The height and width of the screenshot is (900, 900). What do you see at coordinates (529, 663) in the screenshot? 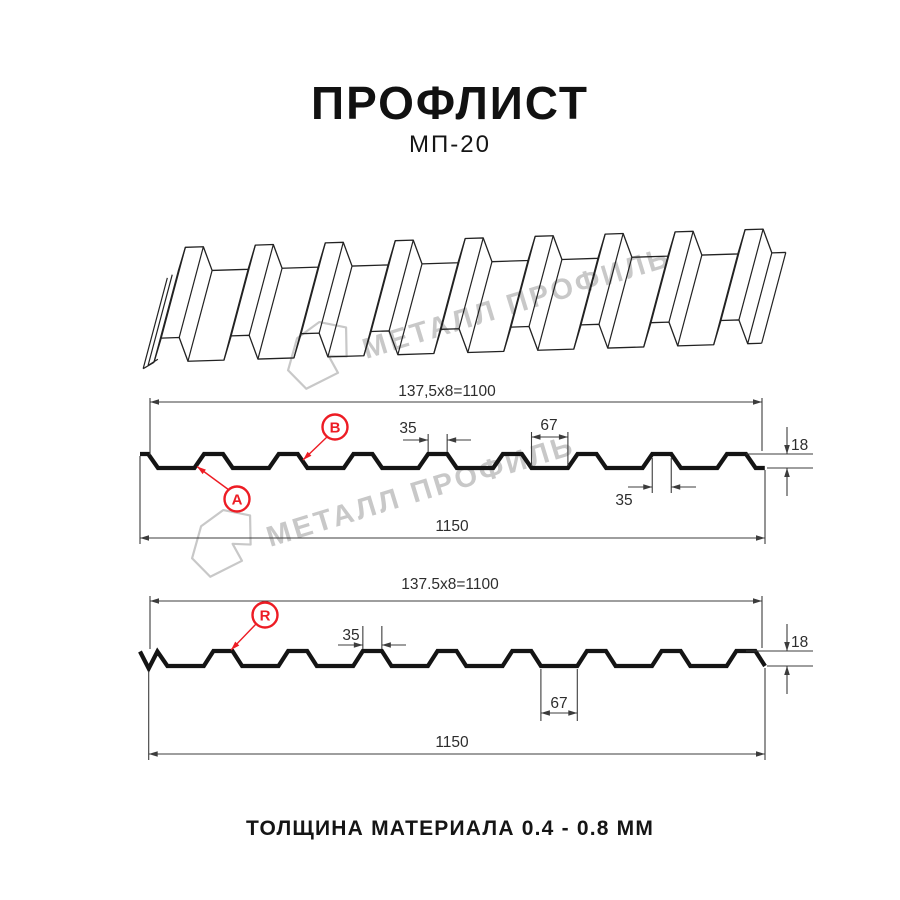
I see `cross-section-bottom-dims: 137.5x8=1100 35 67 18 1150 R` at bounding box center [529, 663].